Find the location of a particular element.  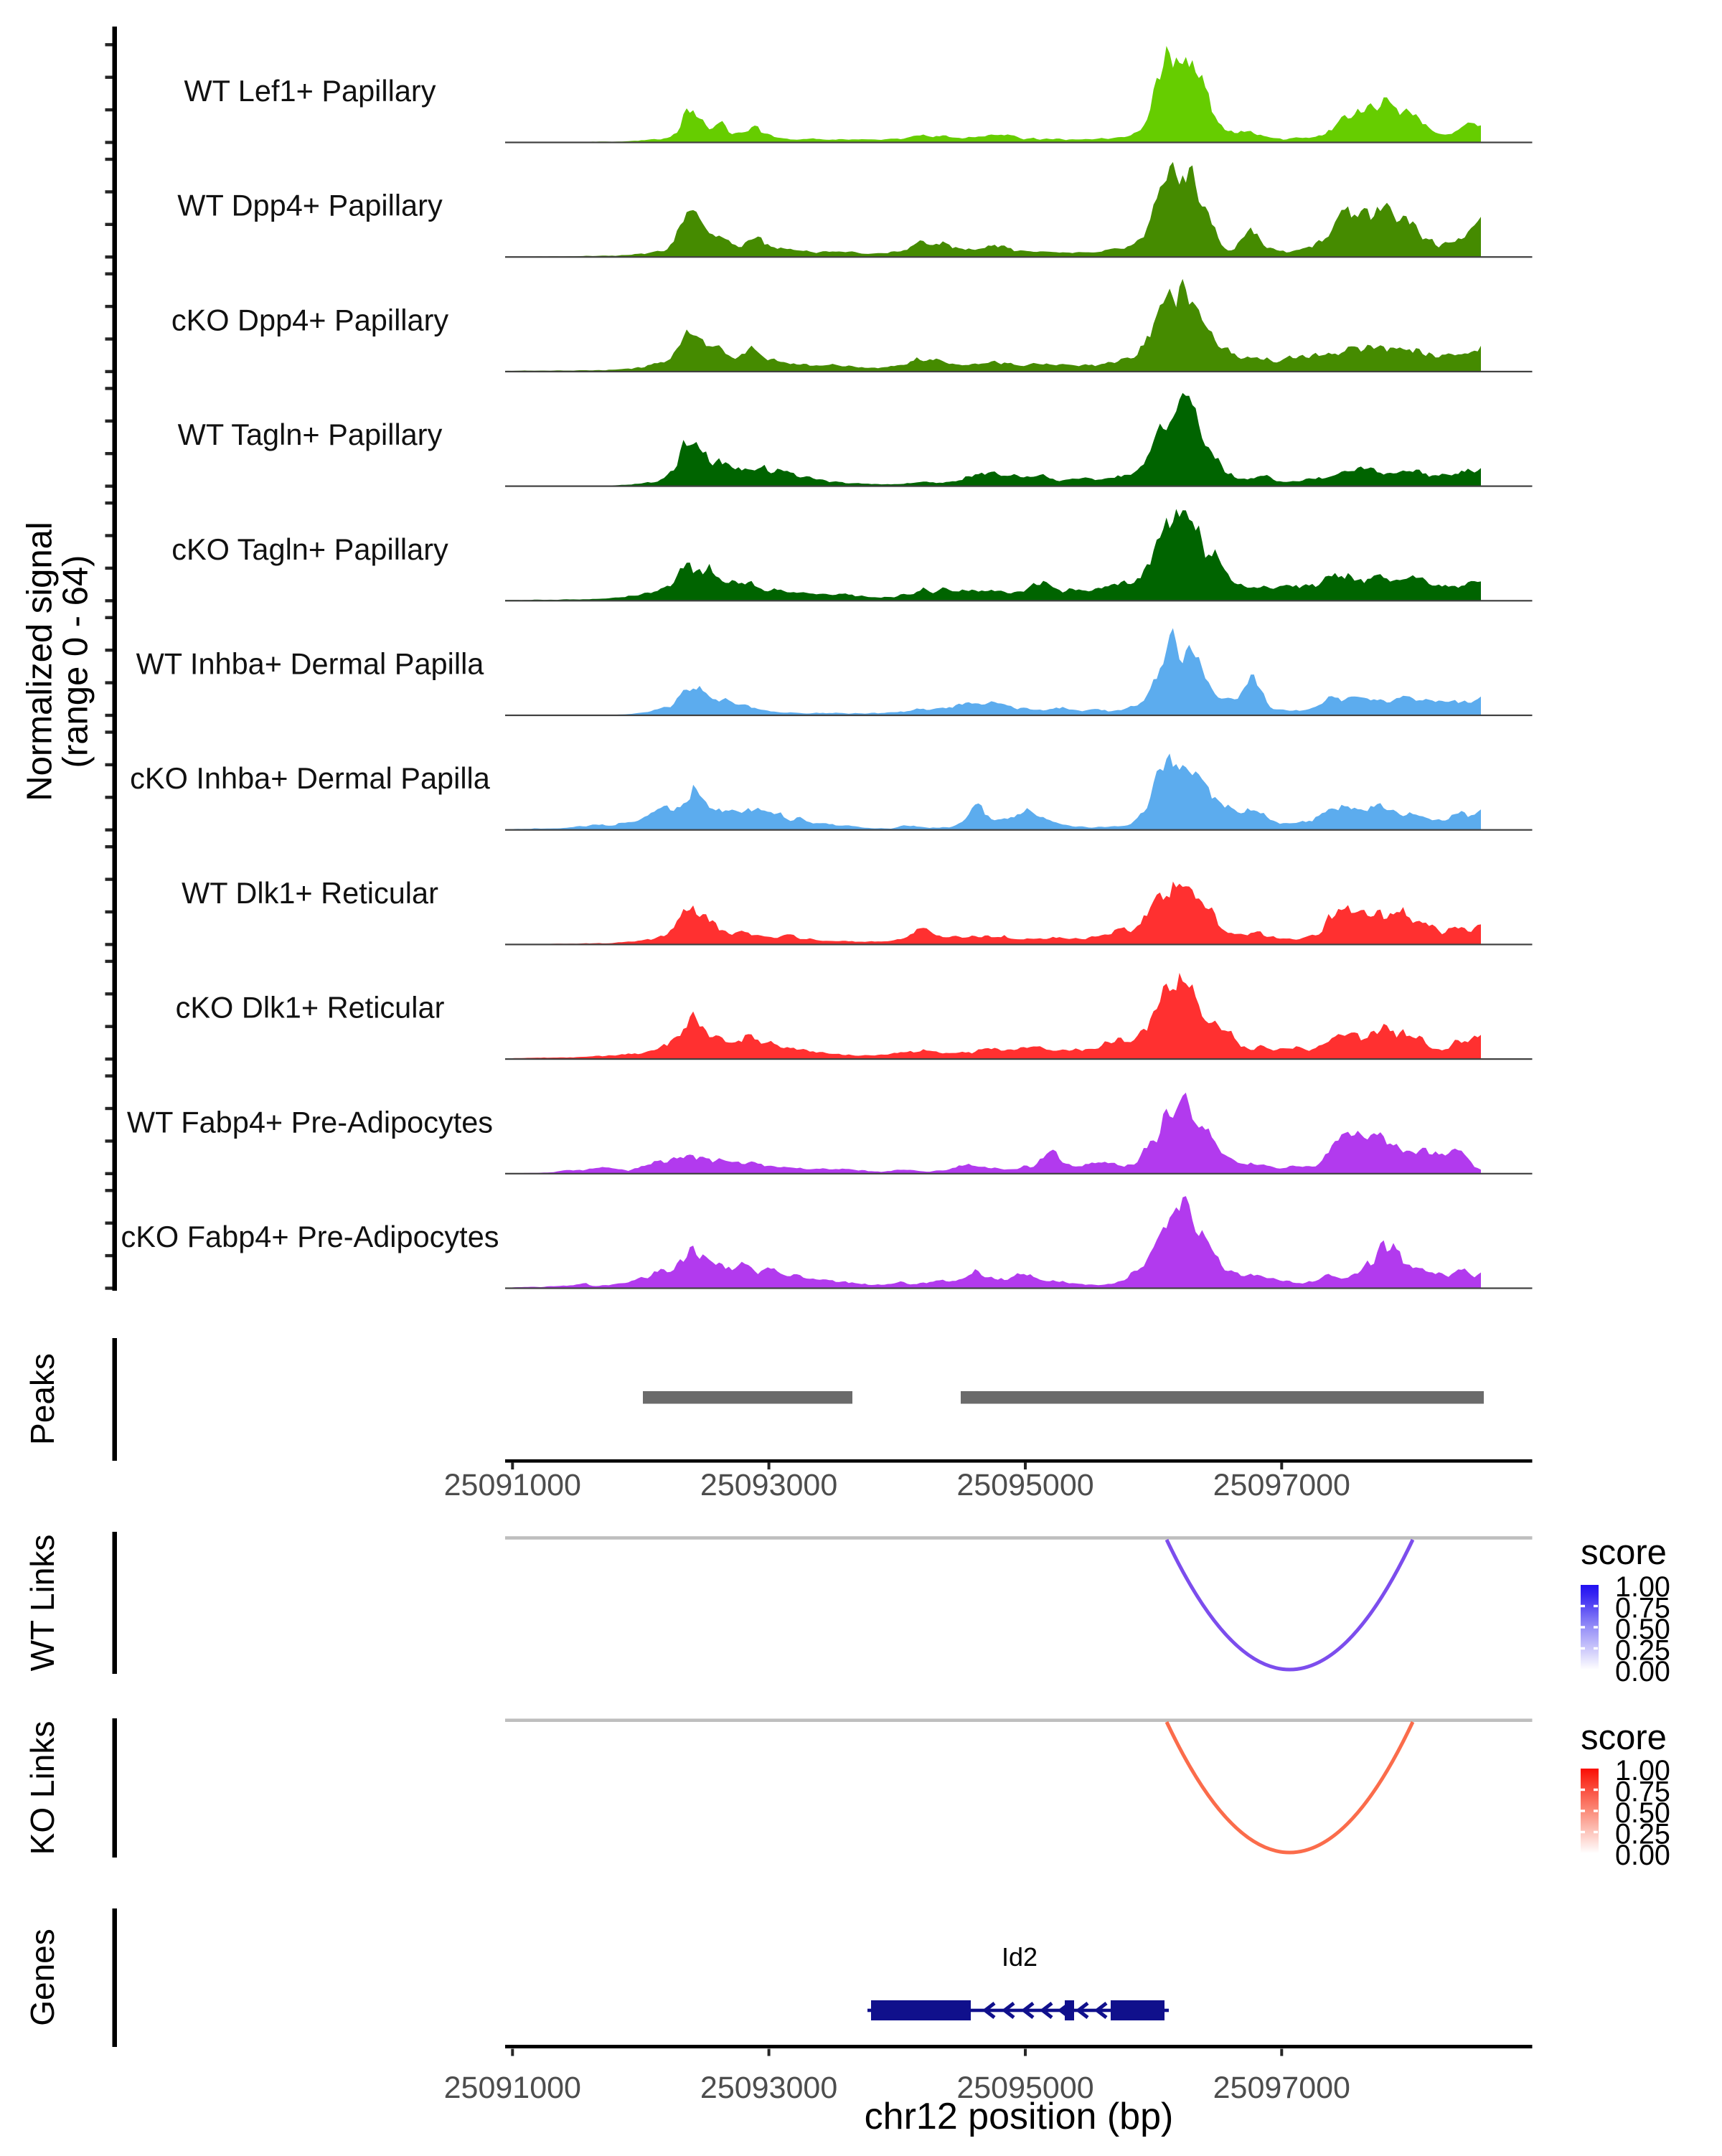

svg-text: Id2 is located at coordinates (1020, 1957).